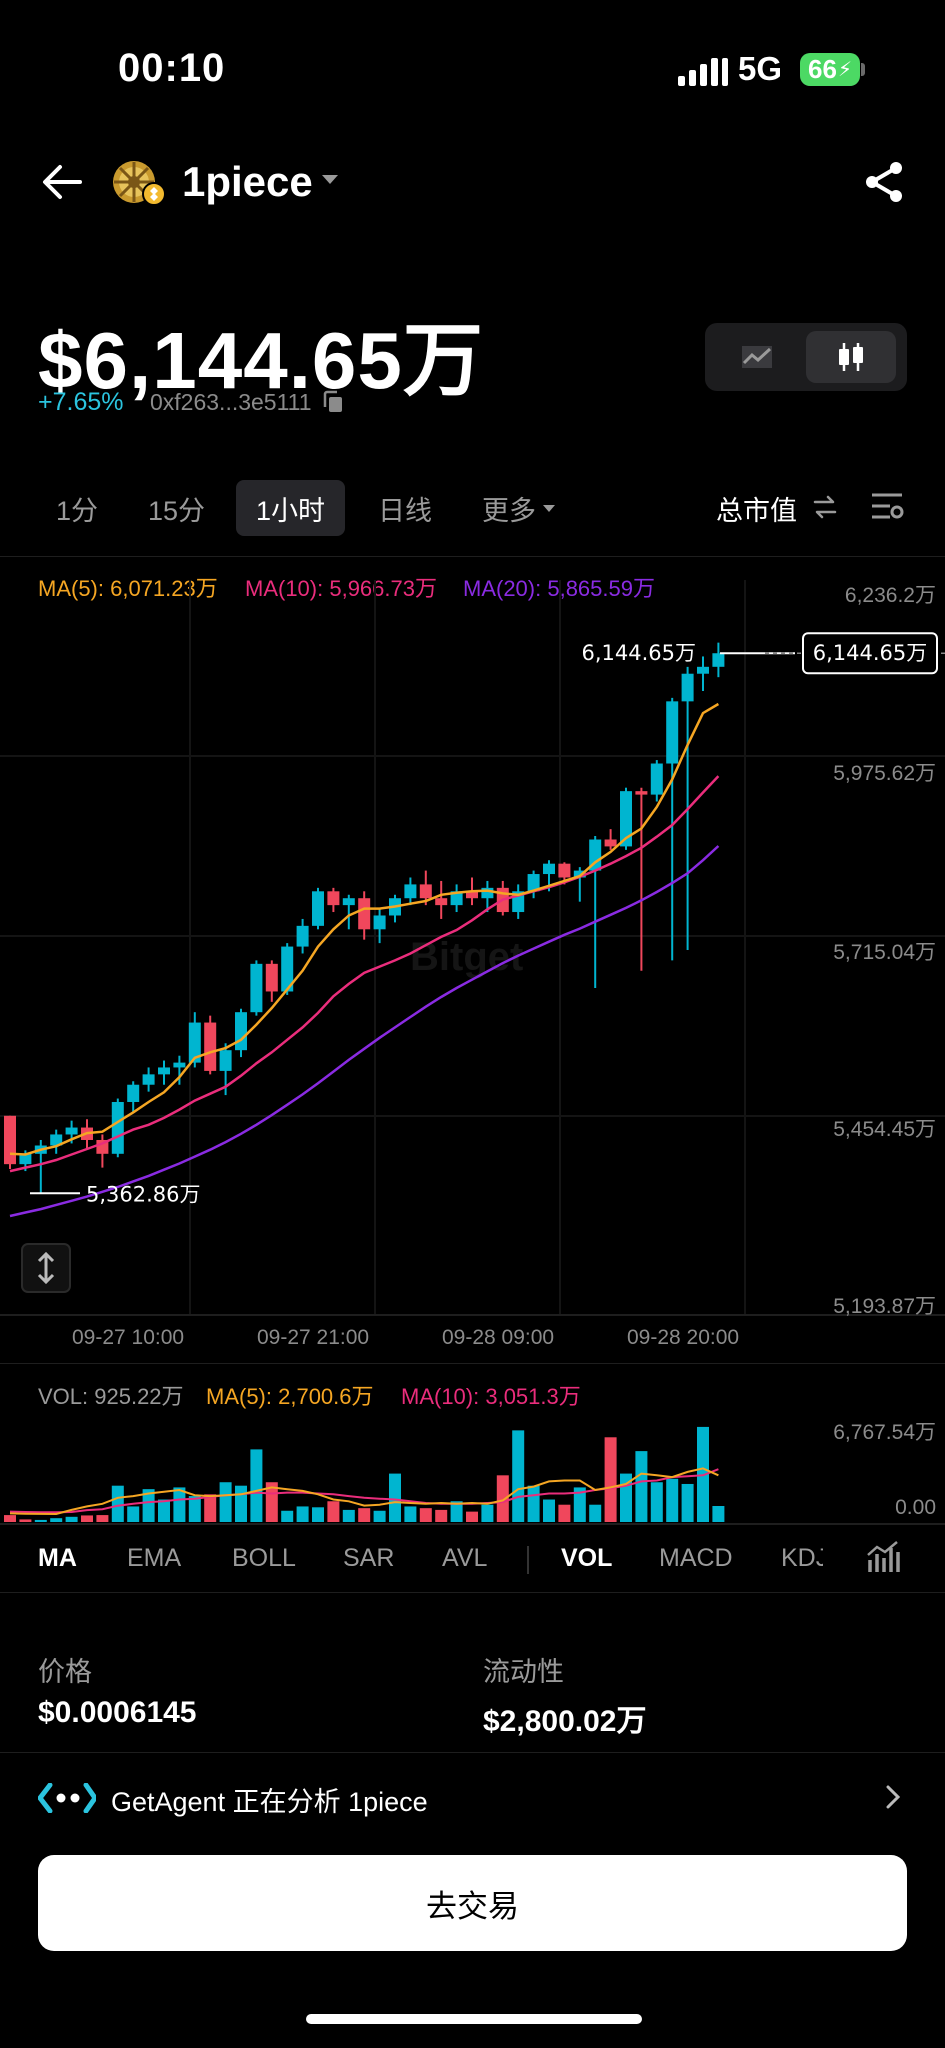 This screenshot has height=2048, width=945. I want to click on swap-icon, so click(825, 507).